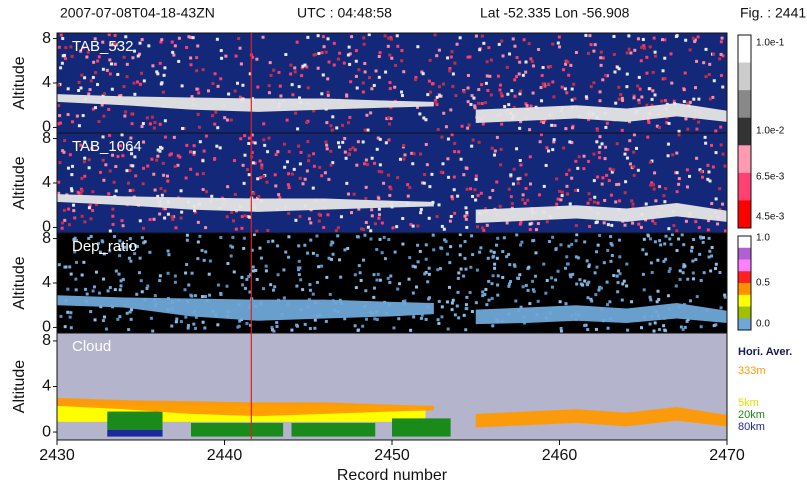 Image resolution: width=807 pixels, height=486 pixels. I want to click on x-tick-label: 2470, so click(727, 455).